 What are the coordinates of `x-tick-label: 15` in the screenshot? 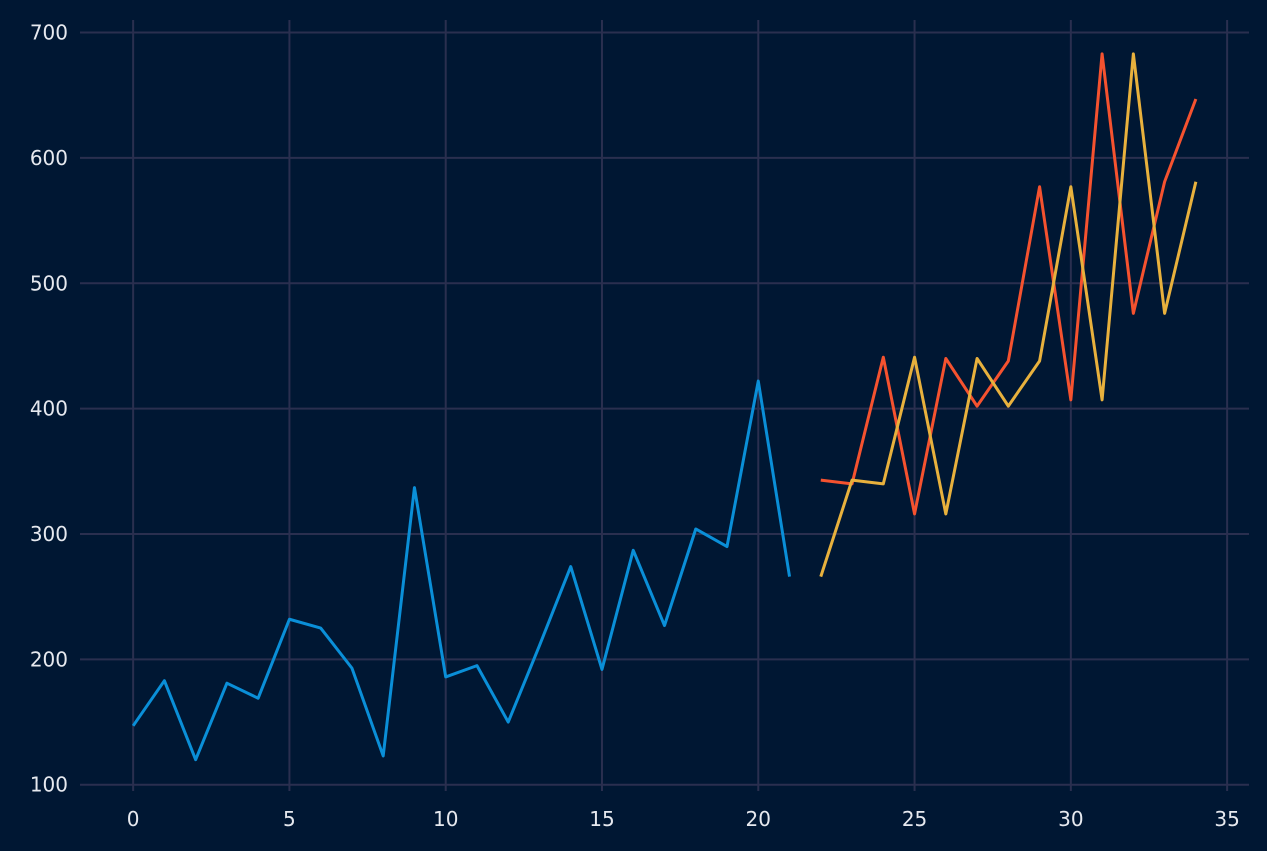 It's located at (601, 819).